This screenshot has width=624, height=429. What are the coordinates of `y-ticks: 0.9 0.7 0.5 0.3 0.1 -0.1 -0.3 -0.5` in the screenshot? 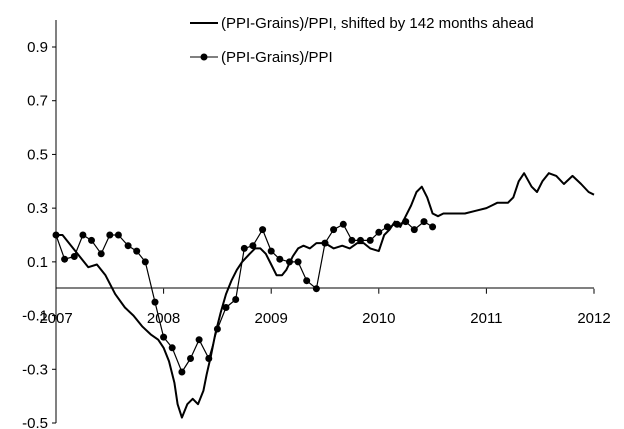 It's located at (39, 234).